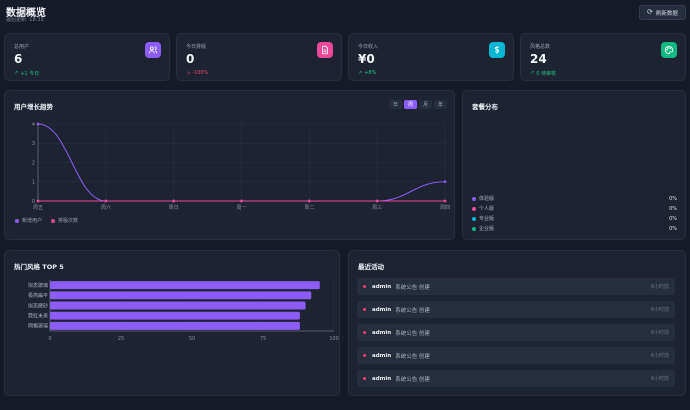 The height and width of the screenshot is (410, 690). Describe the element at coordinates (18, 59) in the screenshot. I see `stat-value: 6` at that location.